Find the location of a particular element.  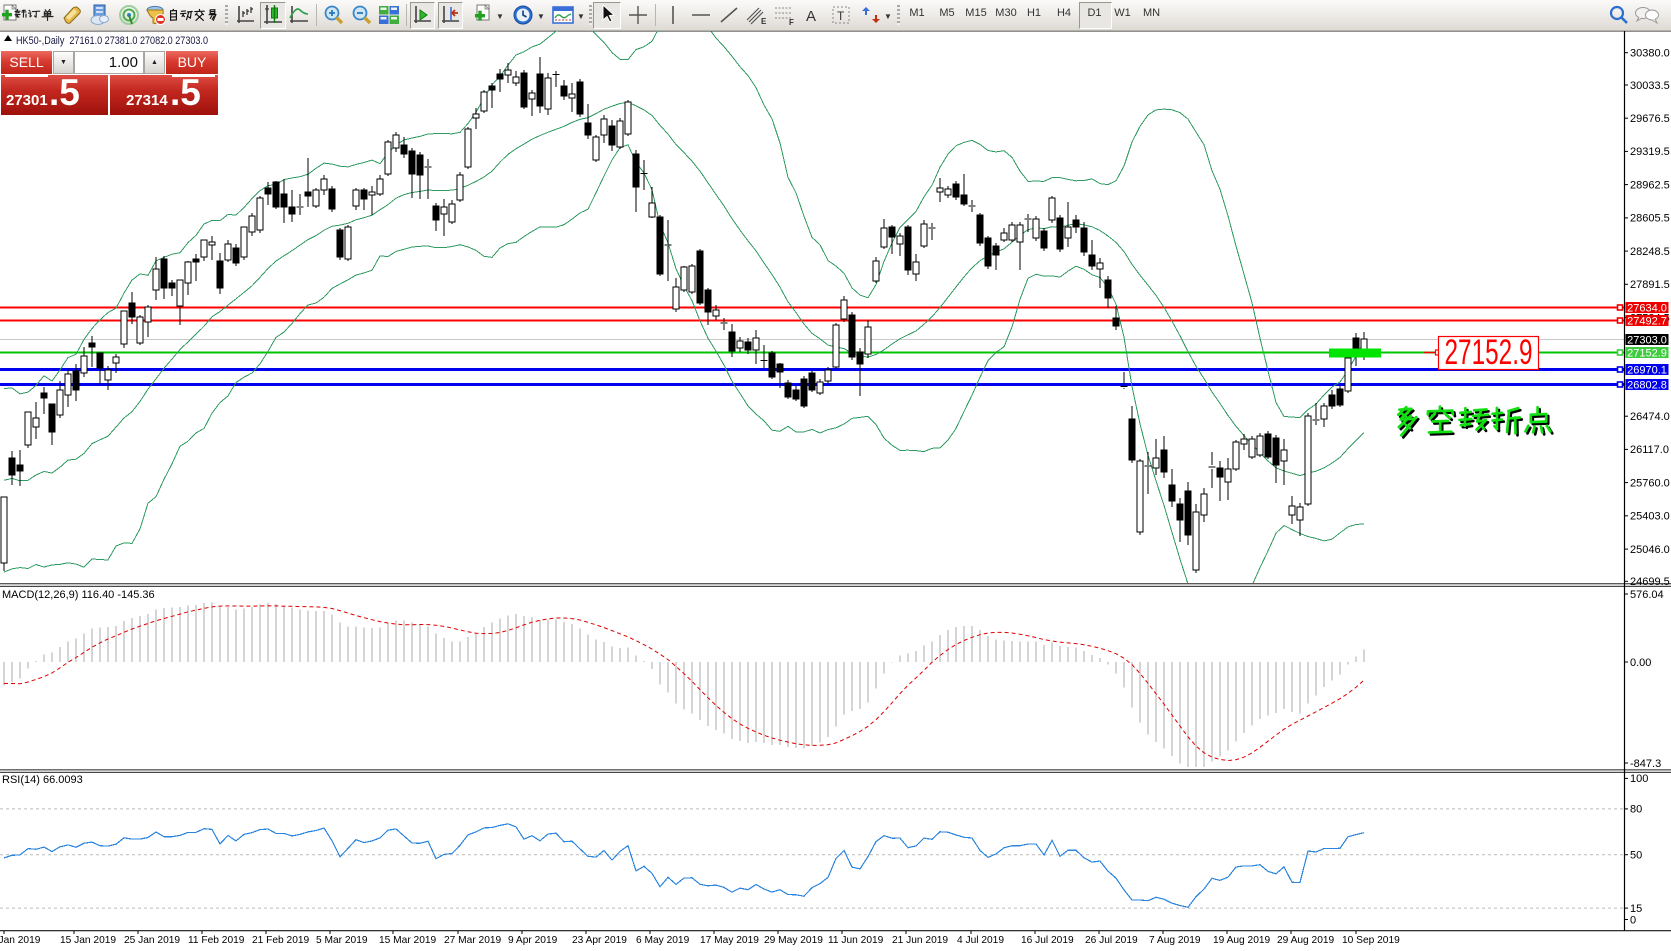

svg-text: 17 May 2019 is located at coordinates (729, 940).